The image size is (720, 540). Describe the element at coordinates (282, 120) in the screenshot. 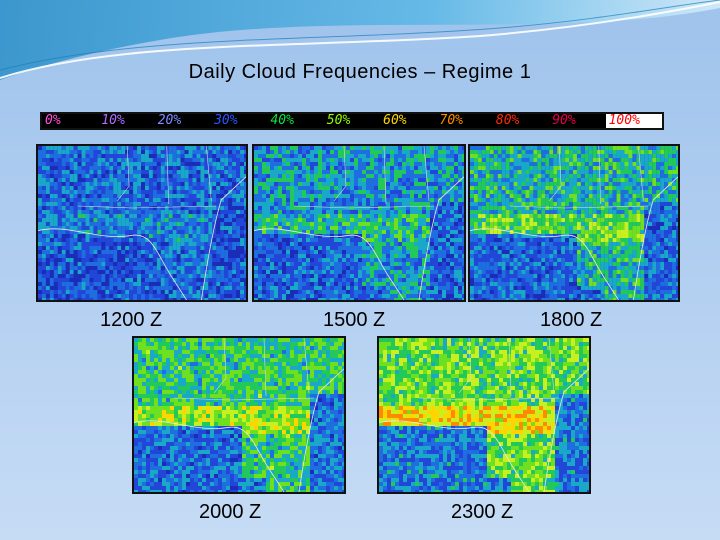

I see `color-scale-label: 40%` at that location.